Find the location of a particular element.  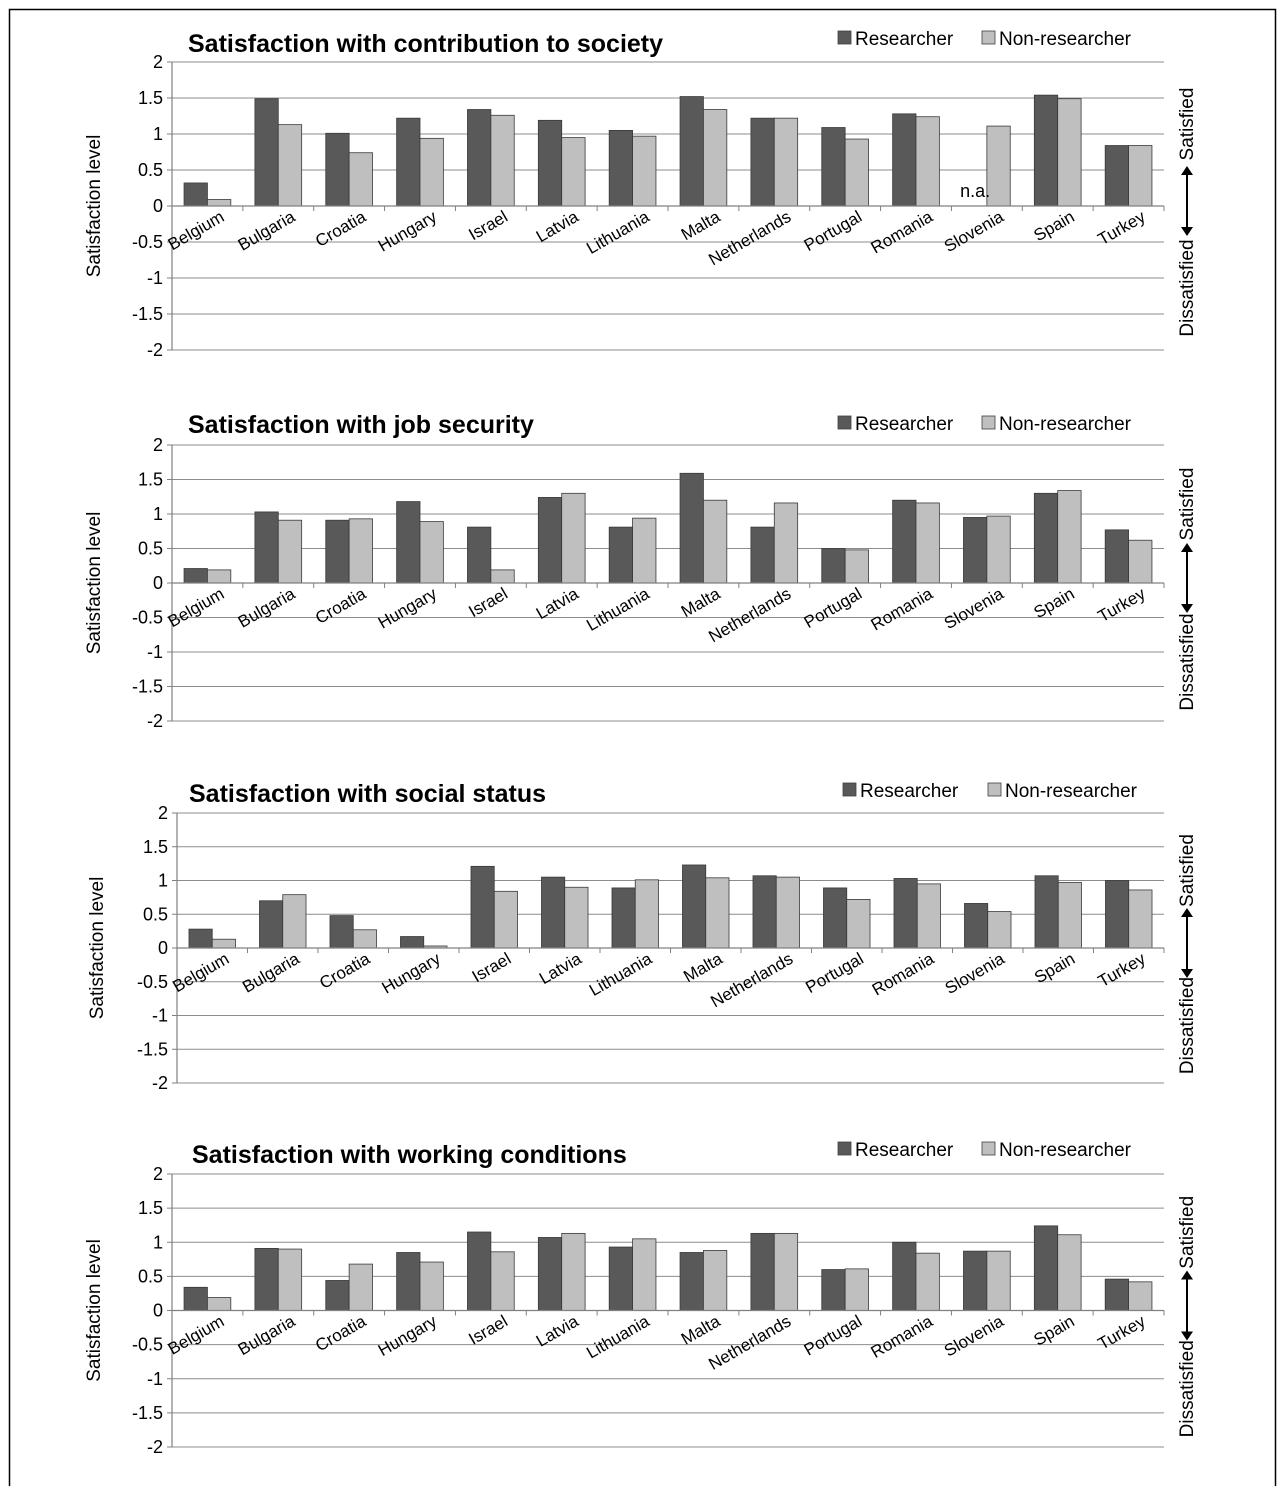

x-tick-label: Belgium is located at coordinates (196, 607).